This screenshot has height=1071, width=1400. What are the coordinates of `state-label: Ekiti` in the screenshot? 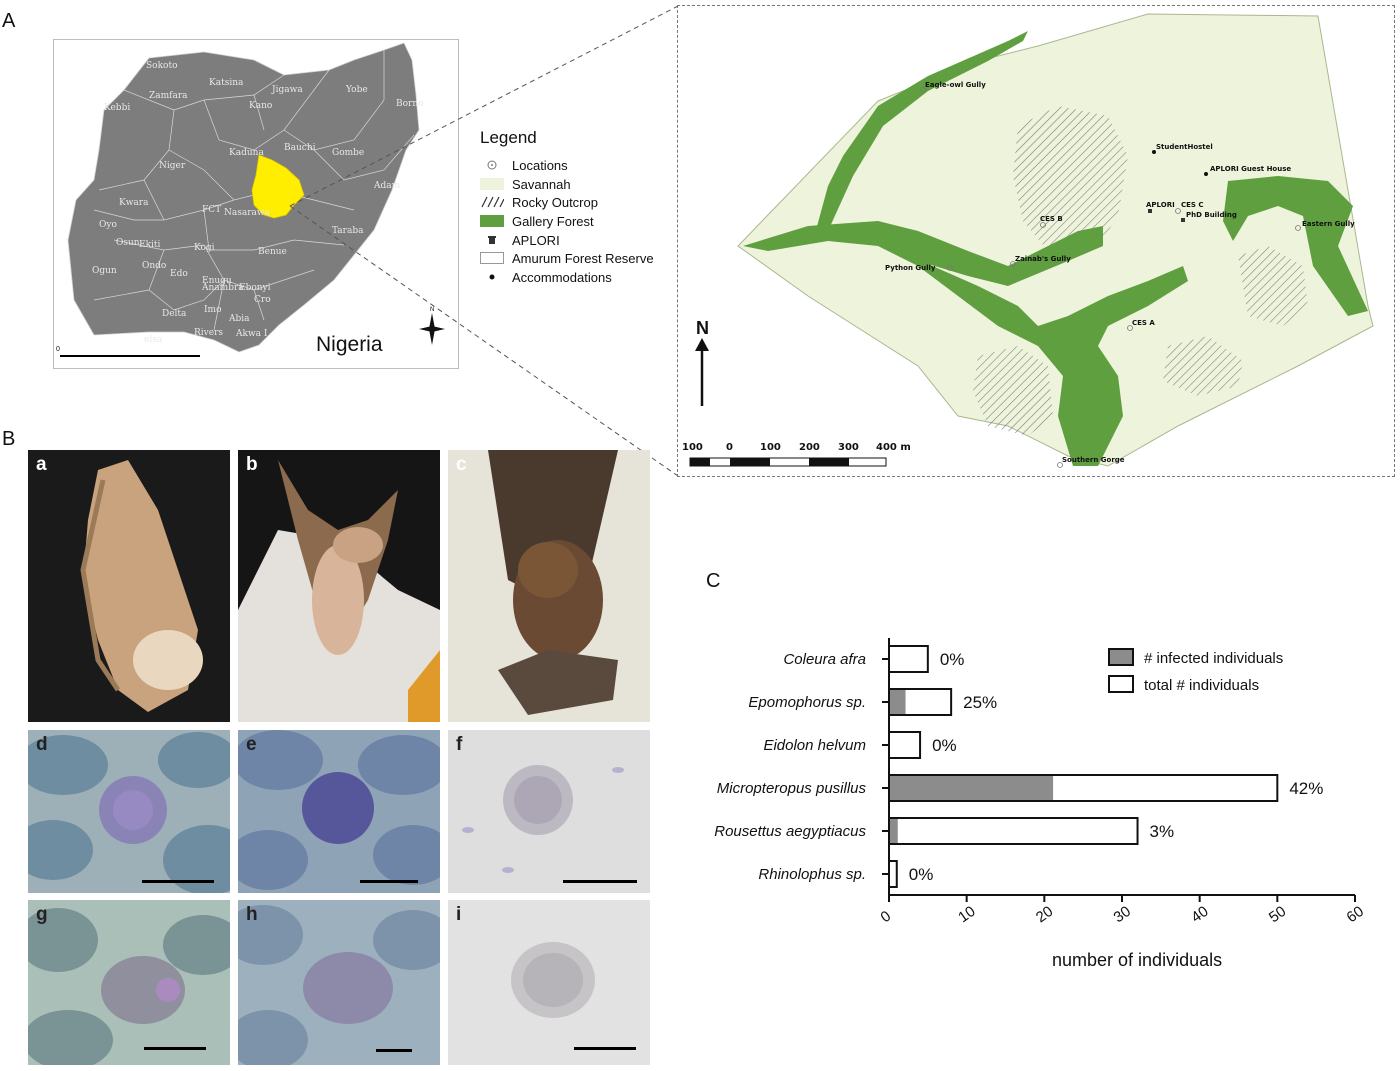 It's located at (150, 245).